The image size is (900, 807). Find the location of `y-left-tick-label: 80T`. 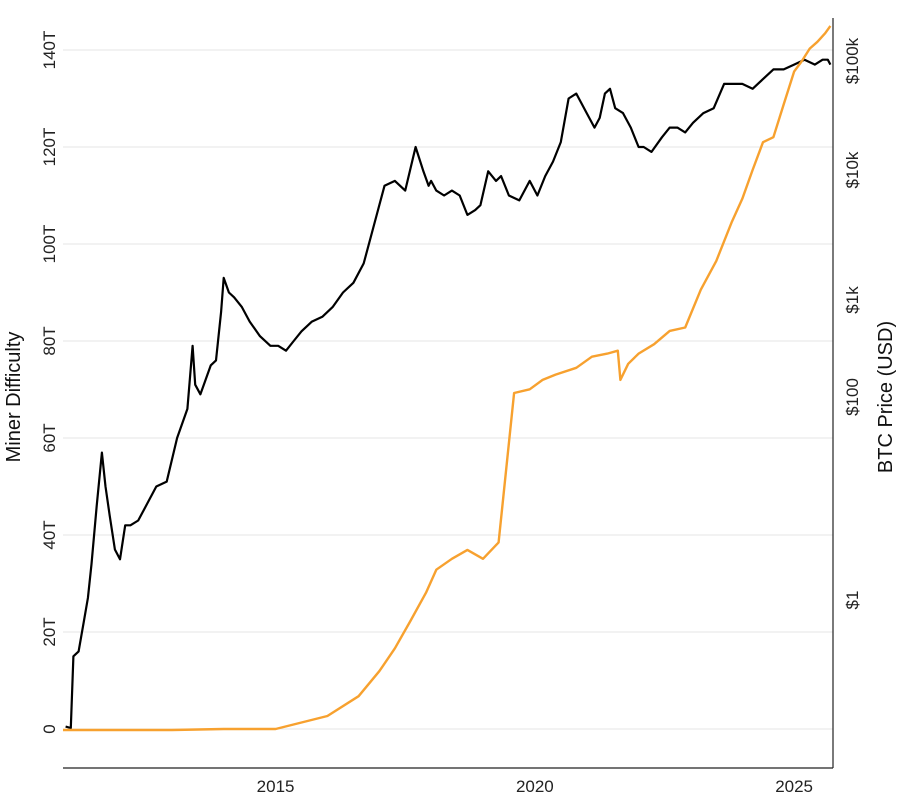

y-left-tick-label: 80T is located at coordinates (49, 340).